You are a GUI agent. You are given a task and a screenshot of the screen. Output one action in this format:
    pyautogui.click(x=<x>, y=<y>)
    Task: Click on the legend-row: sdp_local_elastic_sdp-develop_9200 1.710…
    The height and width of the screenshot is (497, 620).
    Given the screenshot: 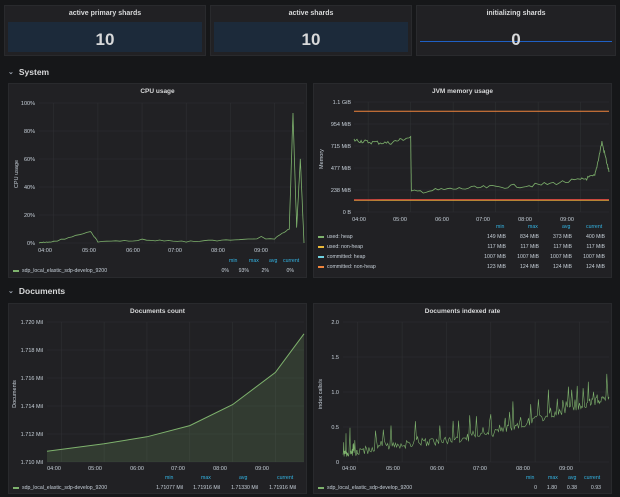 What is the action you would take?
    pyautogui.click(x=154, y=488)
    